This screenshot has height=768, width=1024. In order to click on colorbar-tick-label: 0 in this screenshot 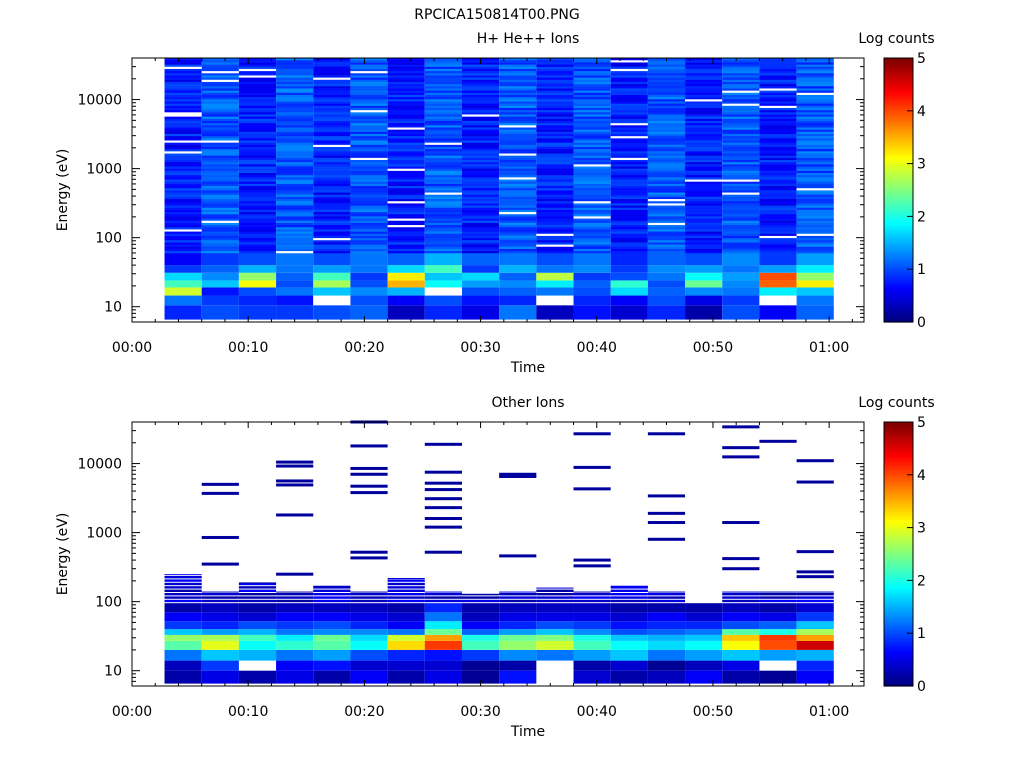, I will do `click(921, 687)`.